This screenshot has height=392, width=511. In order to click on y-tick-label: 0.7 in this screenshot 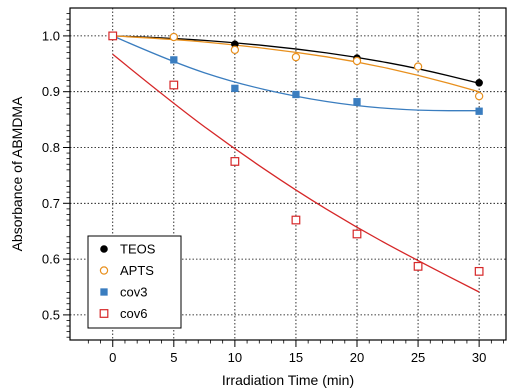, I will do `click(51, 203)`.